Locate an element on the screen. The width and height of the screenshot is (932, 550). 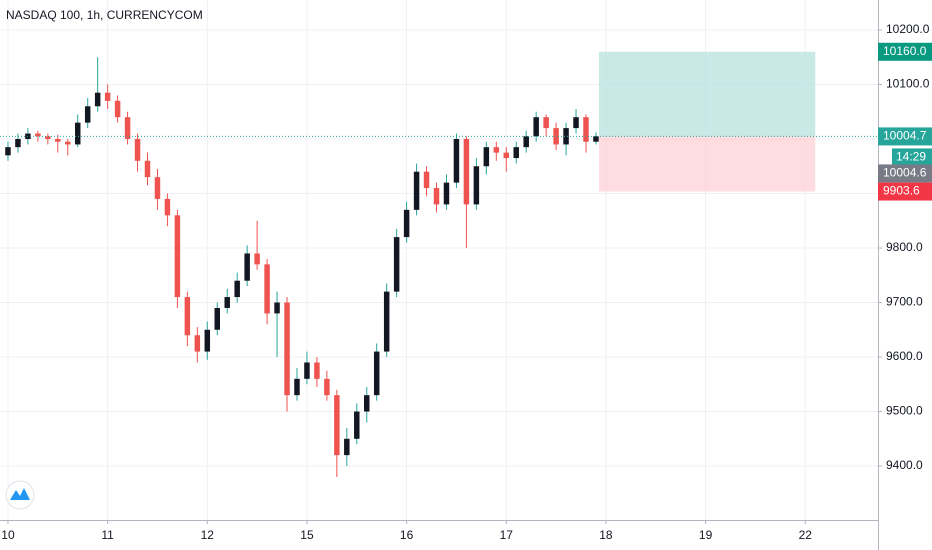
x-tick-label: 19 is located at coordinates (706, 535).